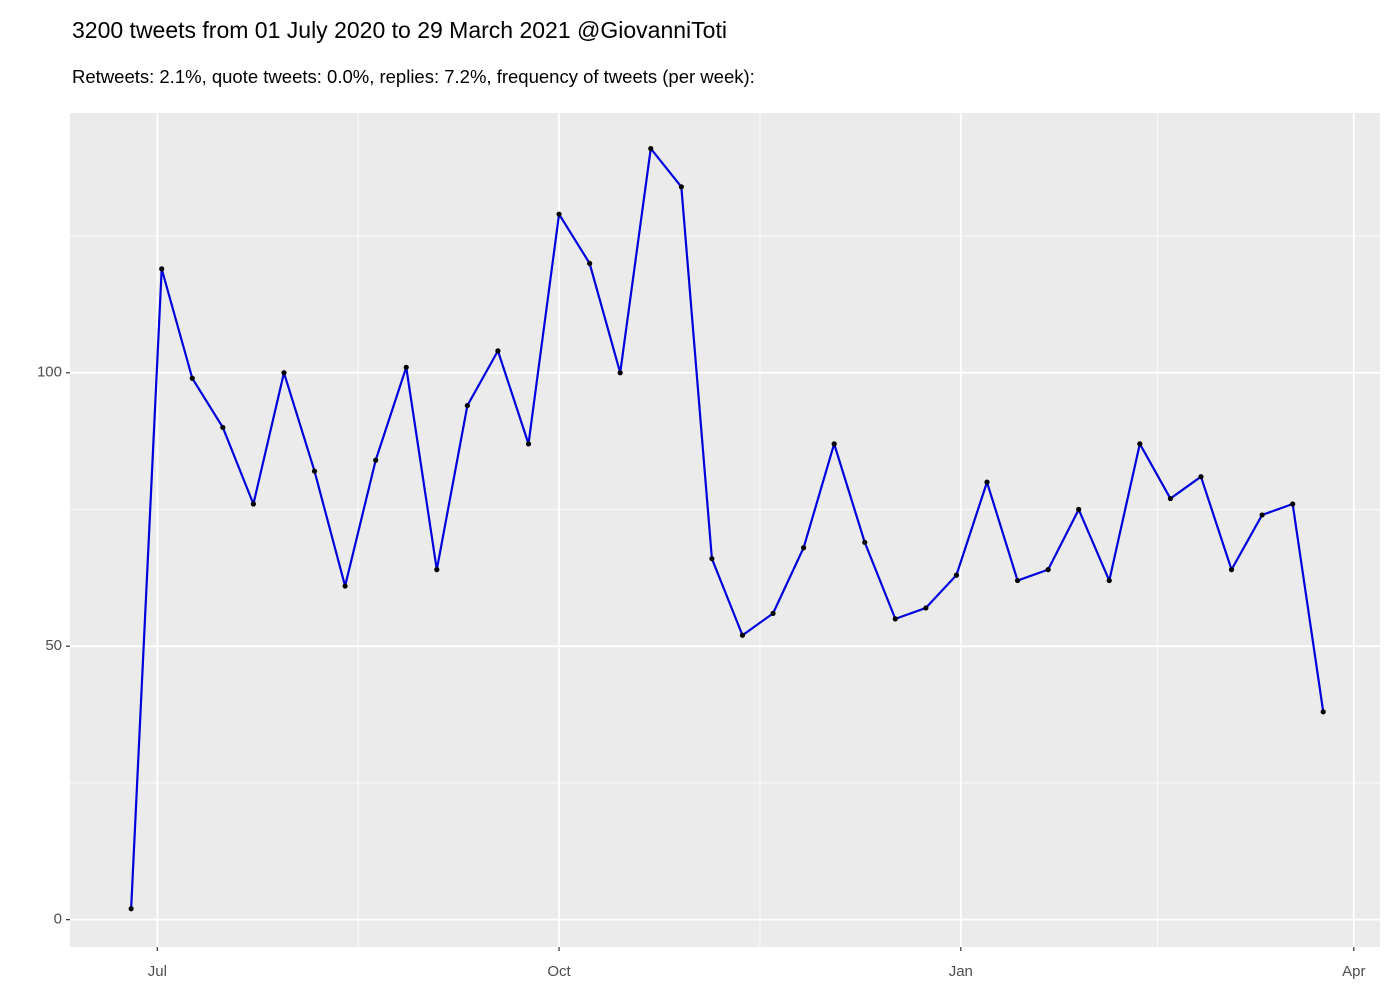  Describe the element at coordinates (49, 372) in the screenshot. I see `y-tick-label: 100` at that location.